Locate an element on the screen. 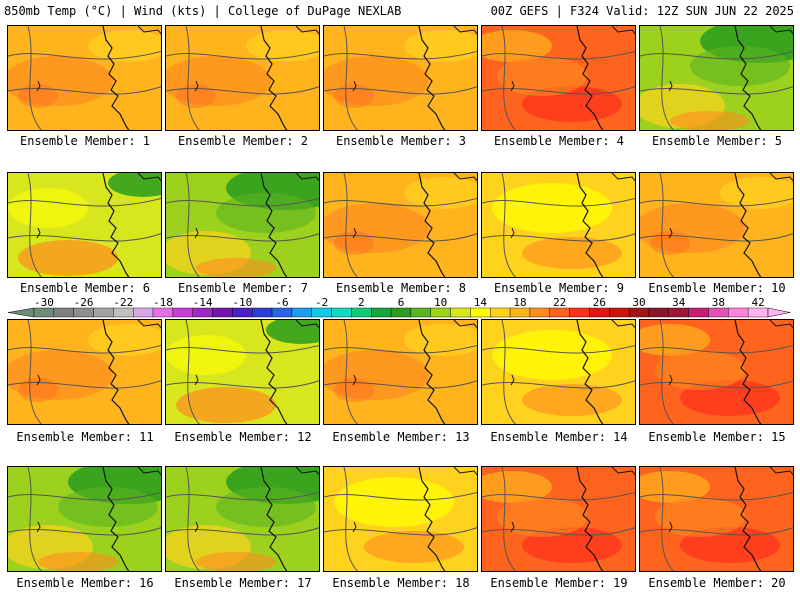 The height and width of the screenshot is (600, 800). ensemble-member-label: Ensemble Member: 14 is located at coordinates (559, 437).